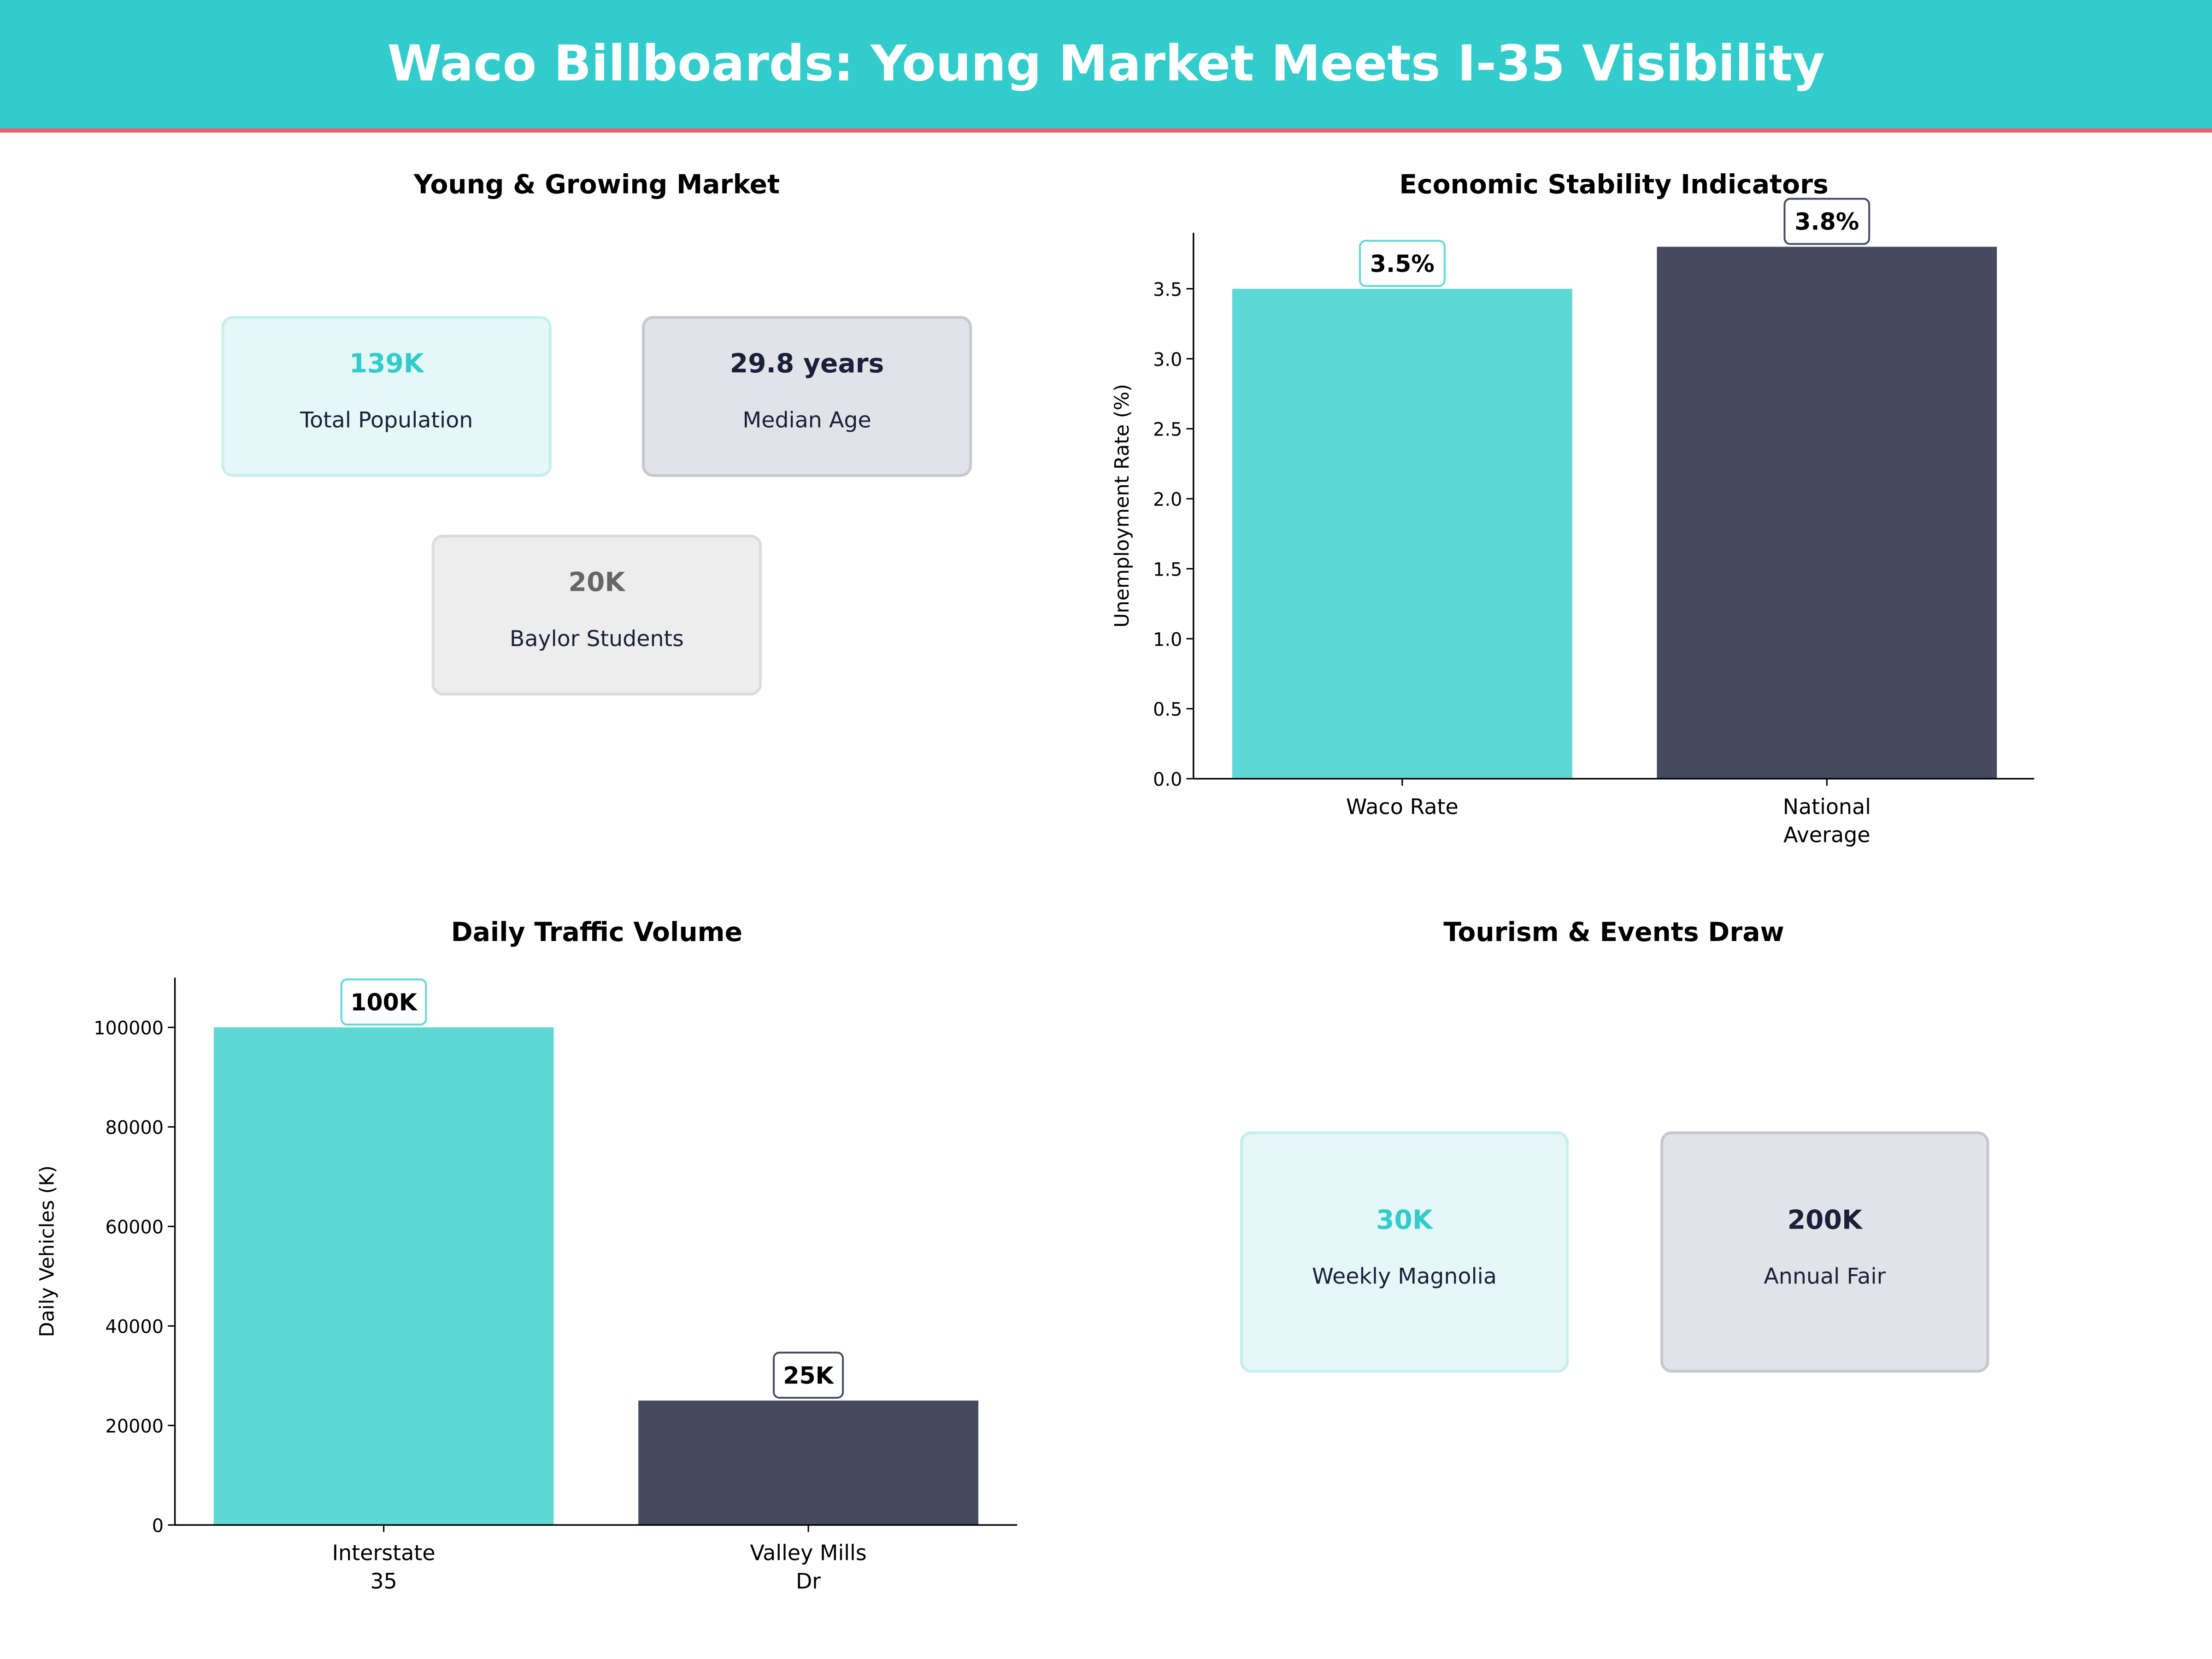 Image resolution: width=2212 pixels, height=1659 pixels. What do you see at coordinates (808, 1581) in the screenshot?
I see `x-tick-label: Dr` at bounding box center [808, 1581].